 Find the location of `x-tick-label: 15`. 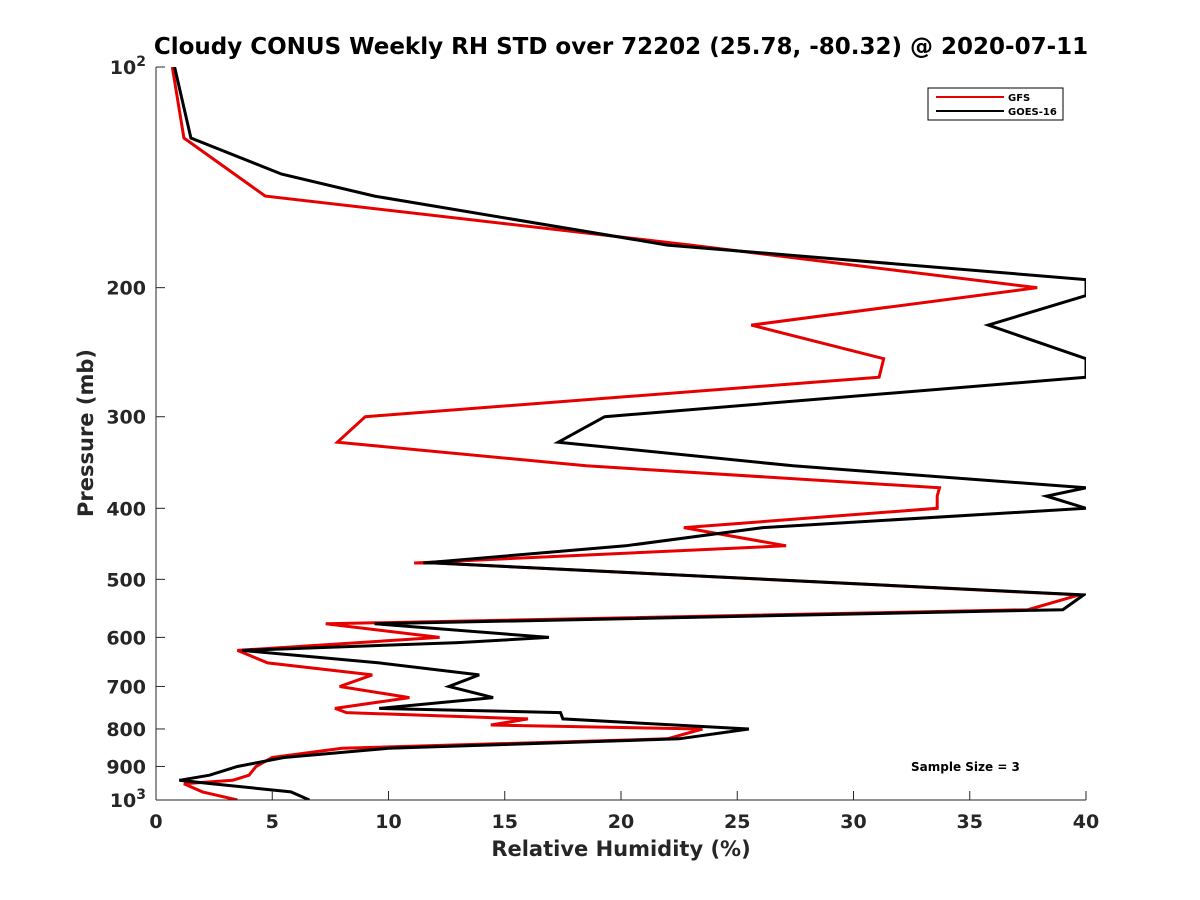

x-tick-label: 15 is located at coordinates (505, 822).